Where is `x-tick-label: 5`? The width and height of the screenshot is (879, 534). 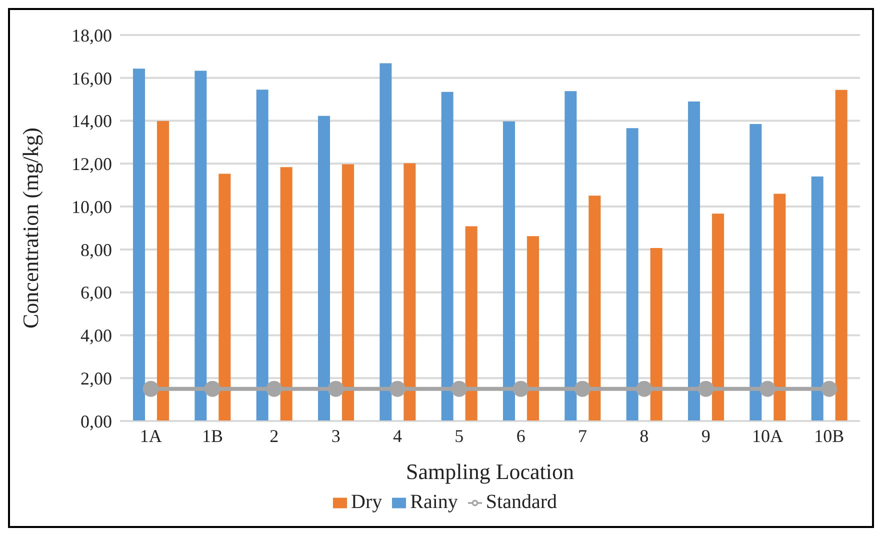 x-tick-label: 5 is located at coordinates (459, 436).